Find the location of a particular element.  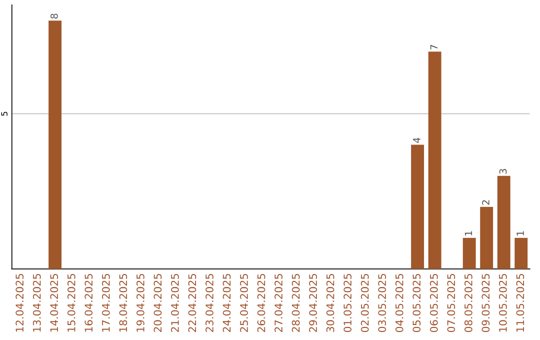

x-tick-label: 07.05.2025 is located at coordinates (451, 303).